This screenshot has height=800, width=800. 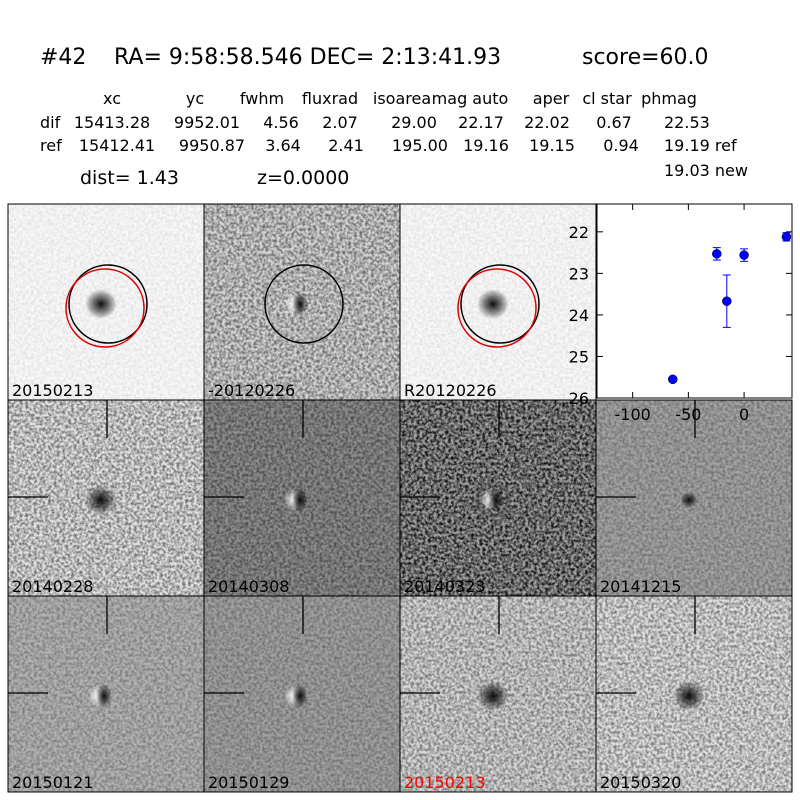 What do you see at coordinates (248, 586) in the screenshot?
I see `panel-label: 20140308` at bounding box center [248, 586].